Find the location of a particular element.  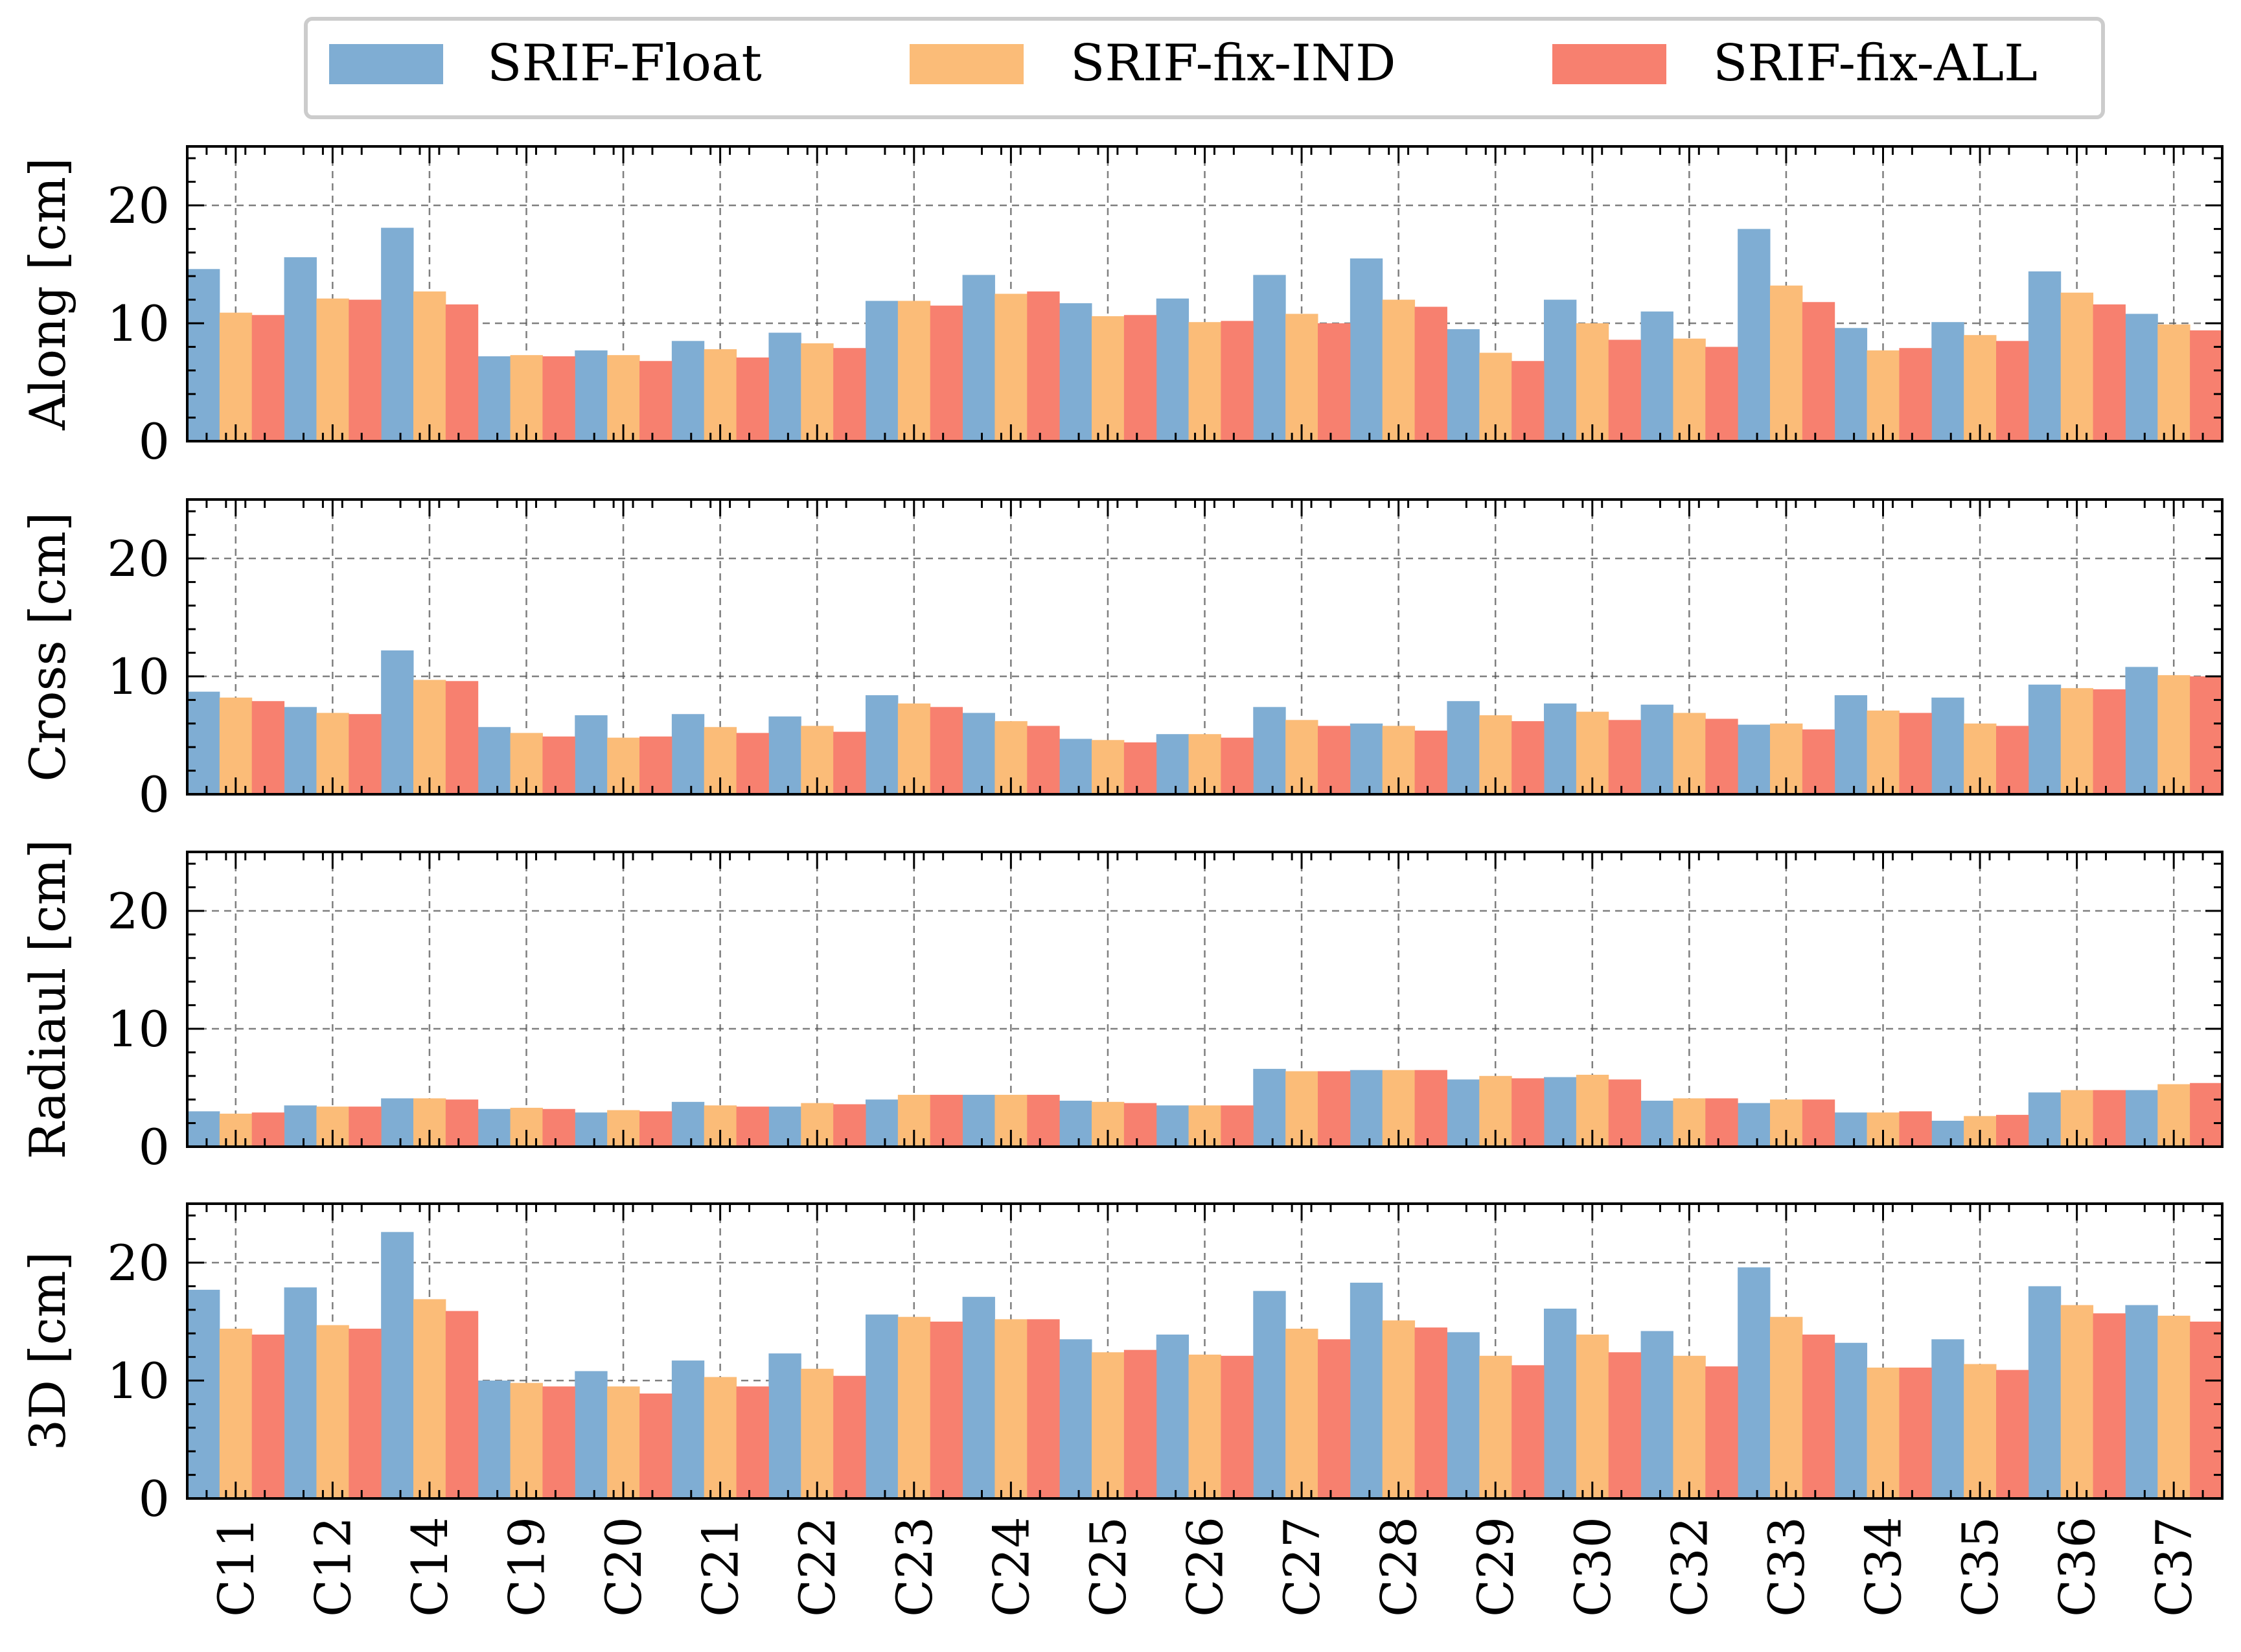

bar-C36-SRIF-Float is located at coordinates (2045, 739).